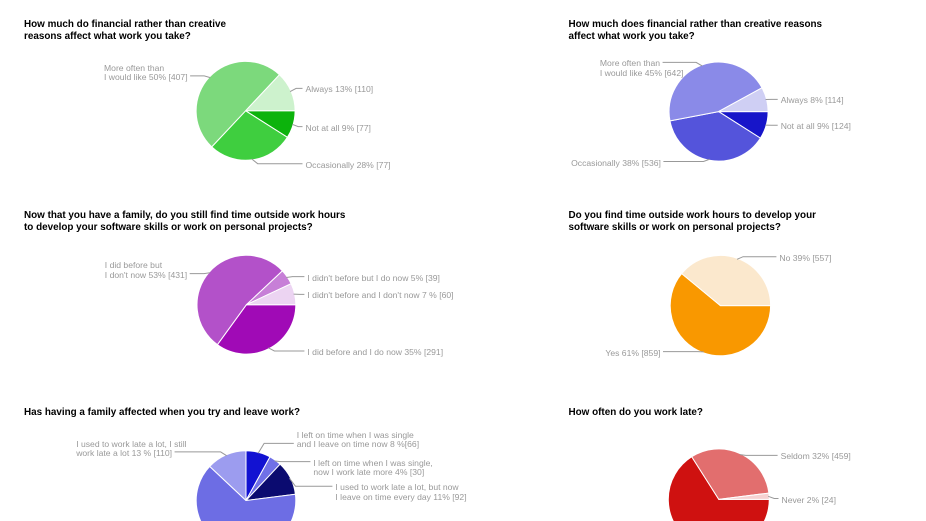 Image resolution: width=926 pixels, height=521 pixels. Describe the element at coordinates (812, 100) in the screenshot. I see `chart-2-slice-label-4: Always 8% [114]` at that location.